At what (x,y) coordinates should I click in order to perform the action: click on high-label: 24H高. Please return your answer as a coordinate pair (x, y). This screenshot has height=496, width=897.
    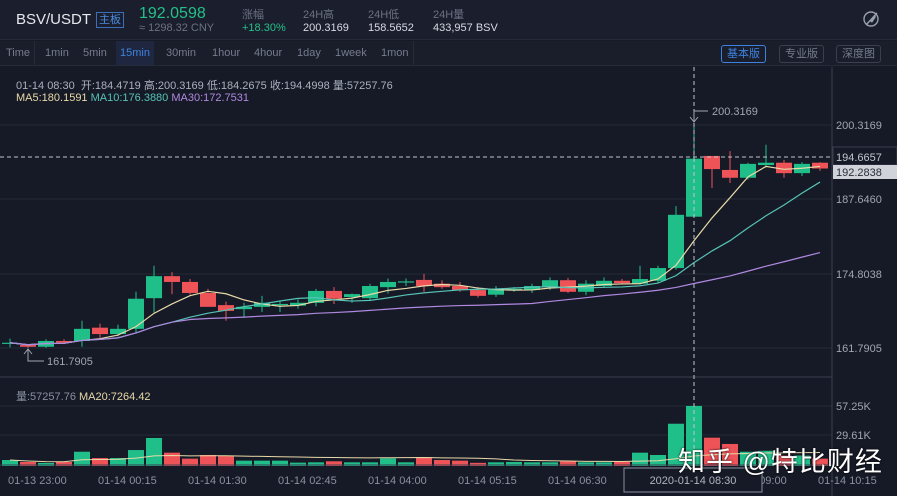
    Looking at the image, I should click on (319, 15).